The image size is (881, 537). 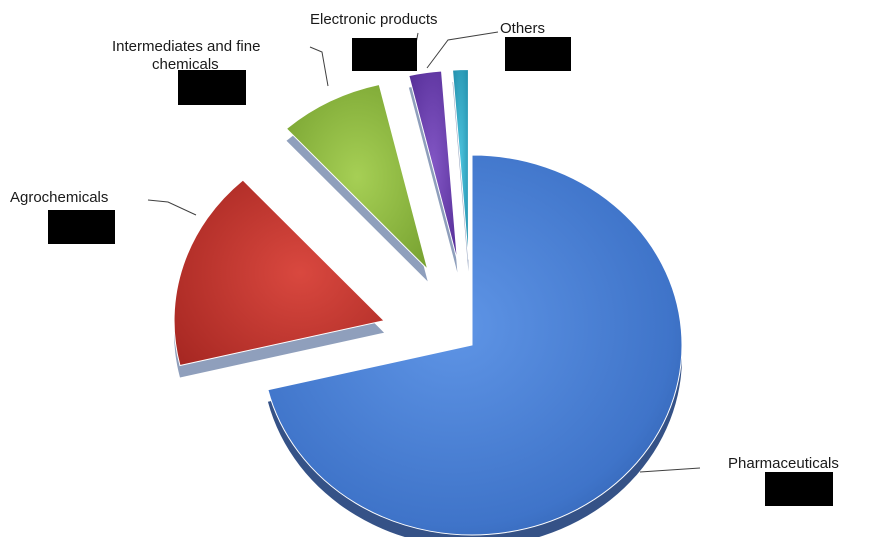 I want to click on slice-label-intermediates-and-fine-chemicals: Intermediates and fine chemicals, so click(x=186, y=55).